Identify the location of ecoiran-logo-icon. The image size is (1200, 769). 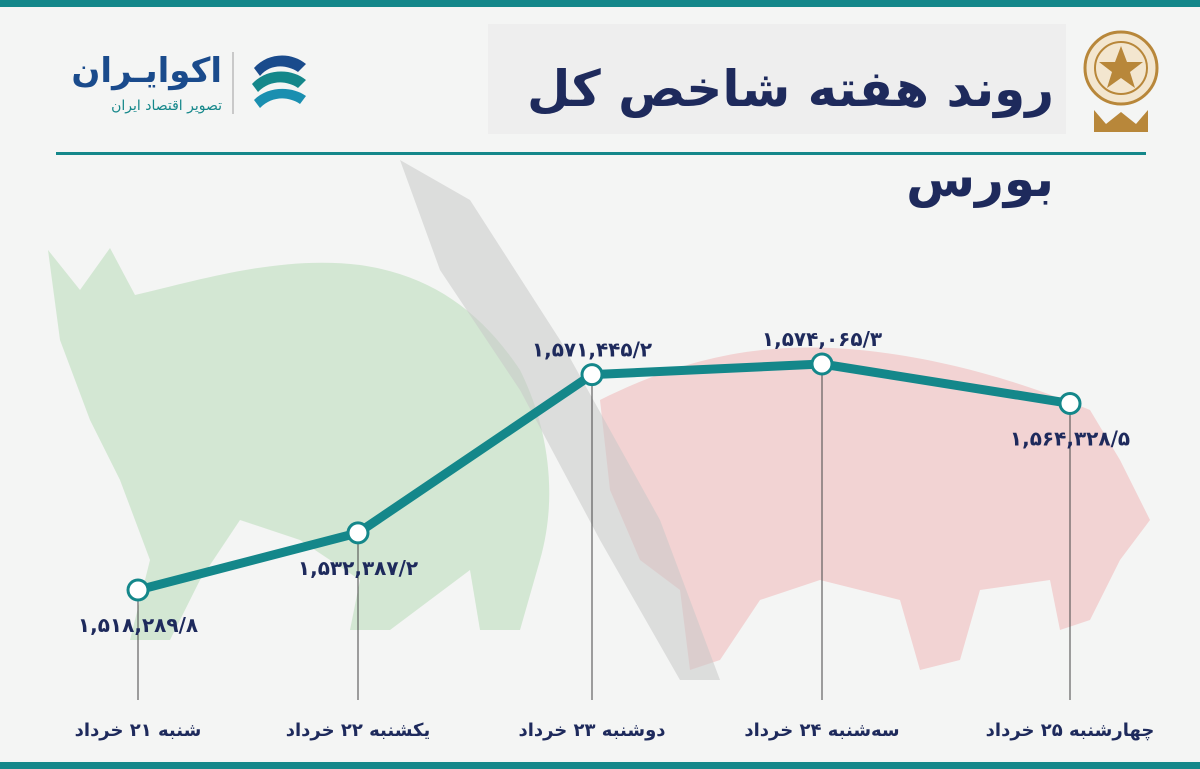
(279, 81).